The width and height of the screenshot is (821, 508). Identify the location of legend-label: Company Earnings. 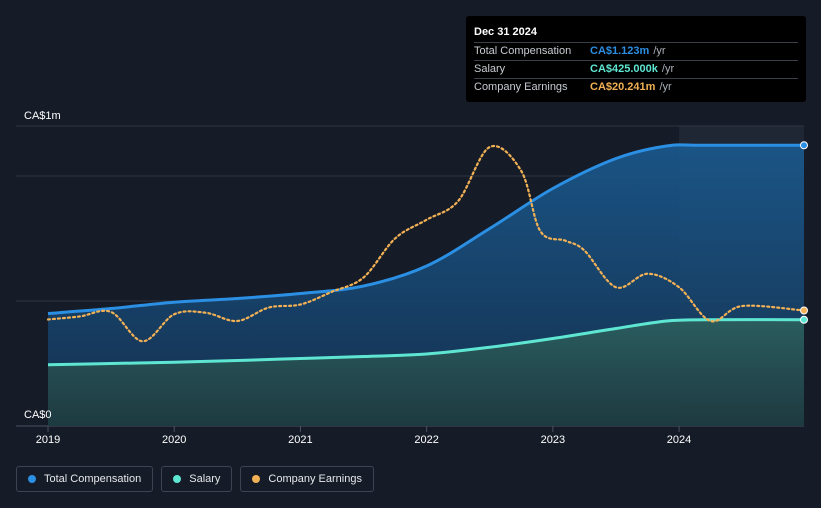
(315, 479).